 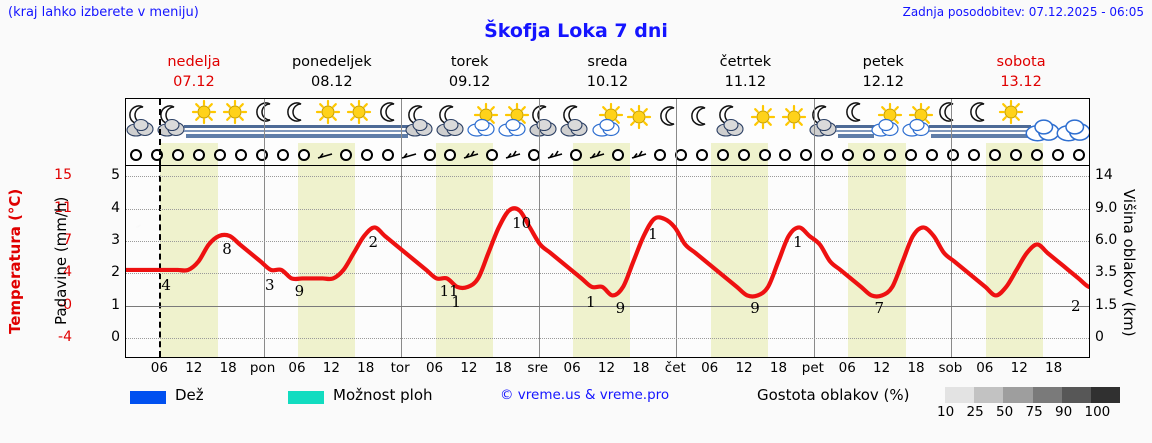 I want to click on day-name: sobota, so click(x=1021, y=62).